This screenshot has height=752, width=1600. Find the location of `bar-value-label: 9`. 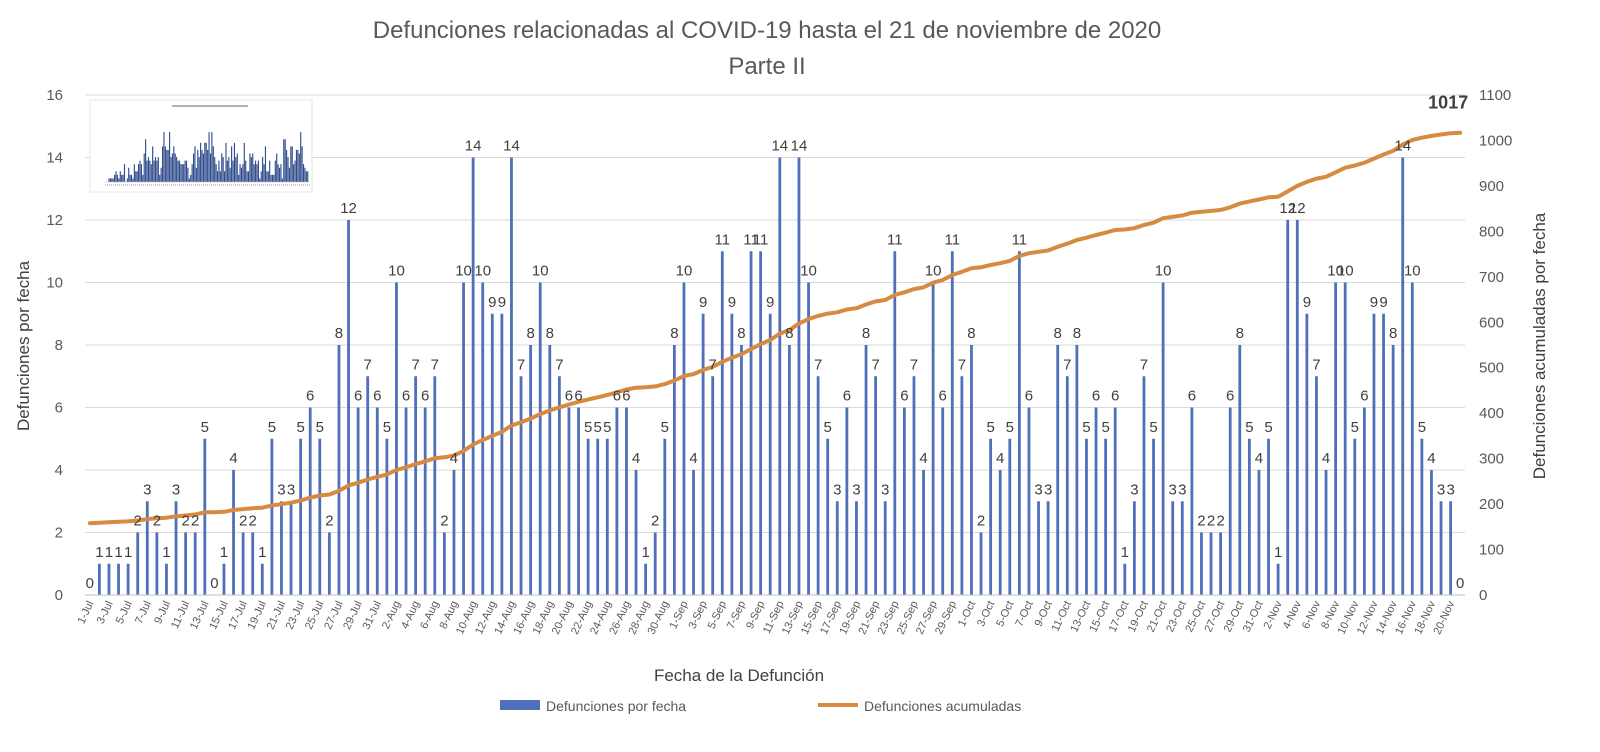

bar-value-label: 9 is located at coordinates (1307, 302).